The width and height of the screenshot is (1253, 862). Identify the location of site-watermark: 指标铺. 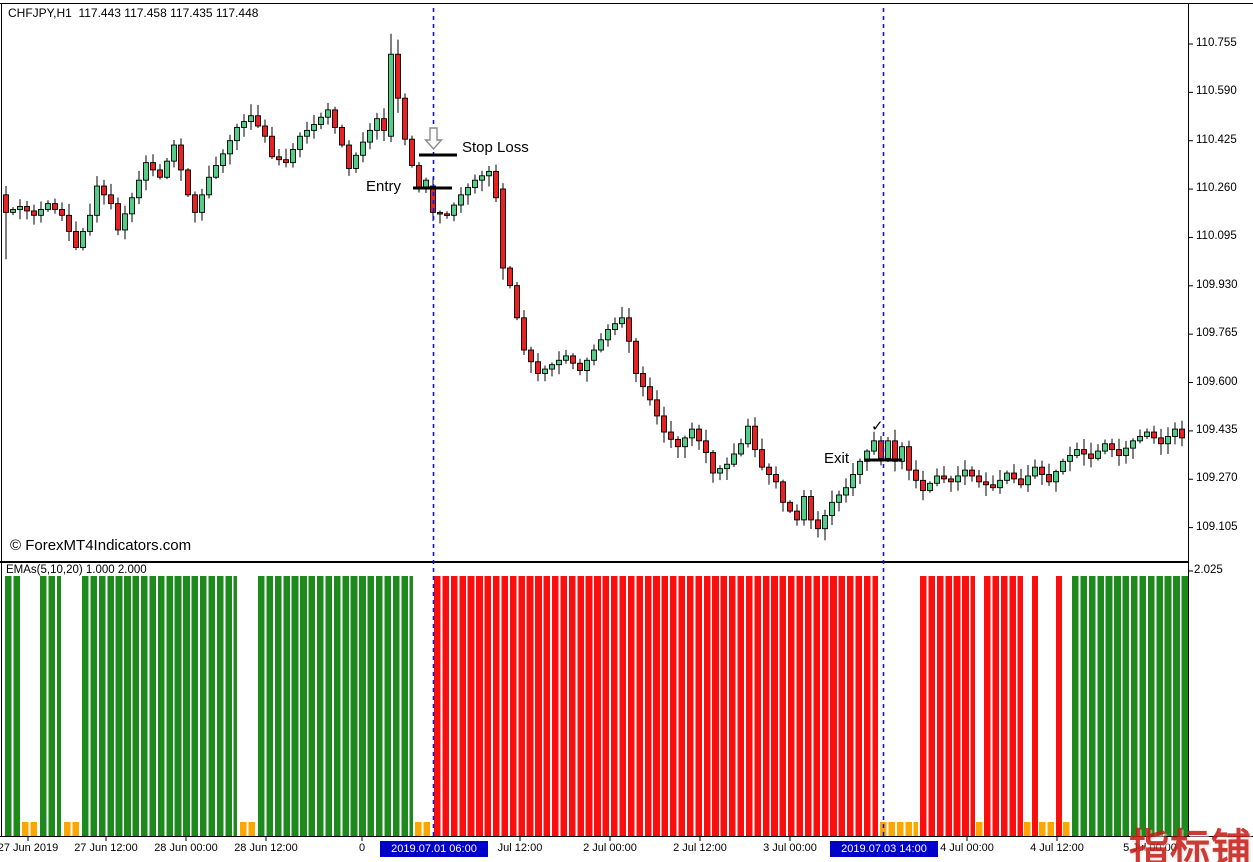
(1190, 844).